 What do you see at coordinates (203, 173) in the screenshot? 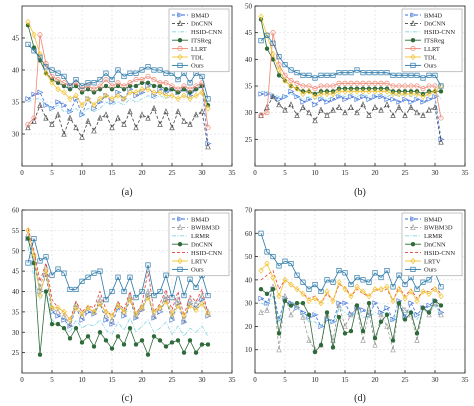
I see `x-tick-label: 30` at bounding box center [203, 173].